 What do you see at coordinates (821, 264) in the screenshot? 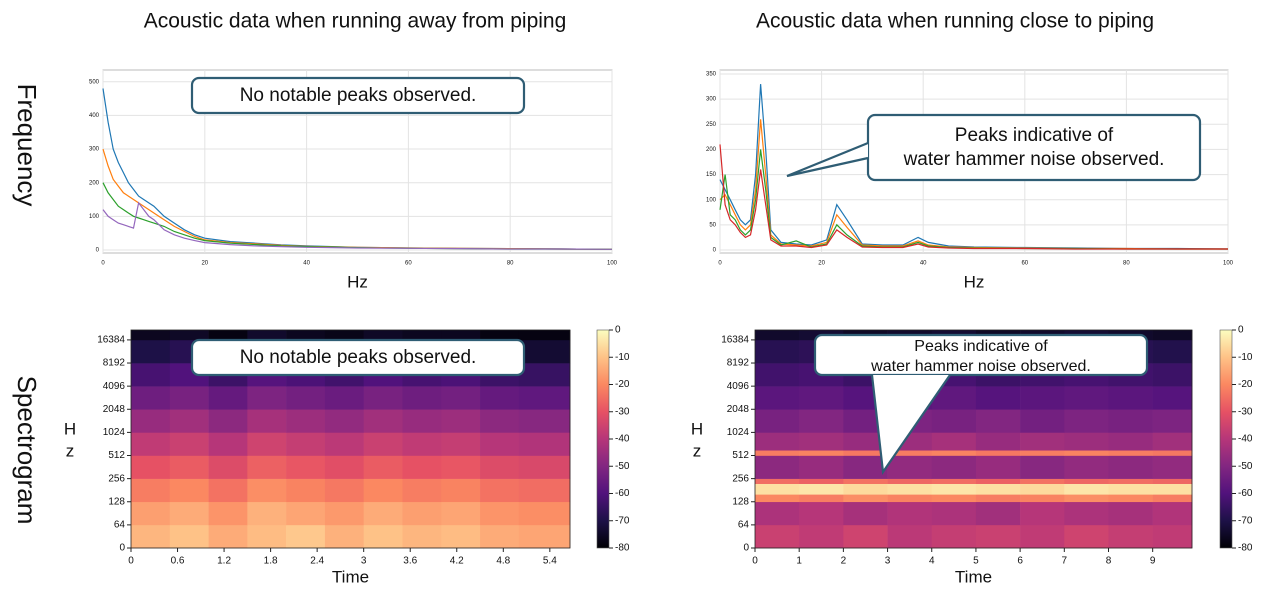
I see `x-tick-label: 20` at bounding box center [821, 264].